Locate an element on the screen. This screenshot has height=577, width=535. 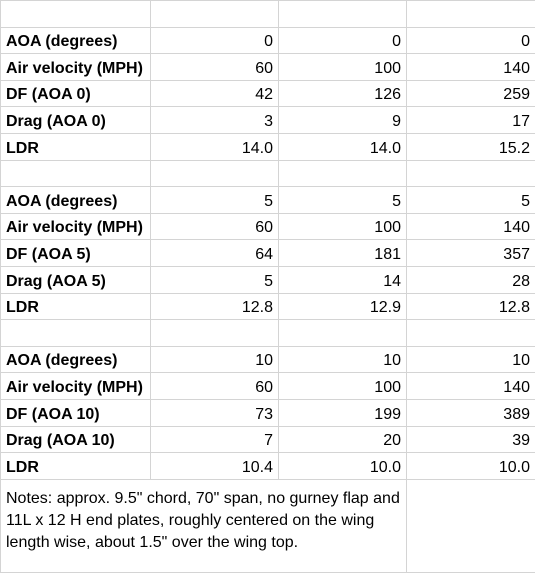
value-cell: 73 is located at coordinates (214, 412).